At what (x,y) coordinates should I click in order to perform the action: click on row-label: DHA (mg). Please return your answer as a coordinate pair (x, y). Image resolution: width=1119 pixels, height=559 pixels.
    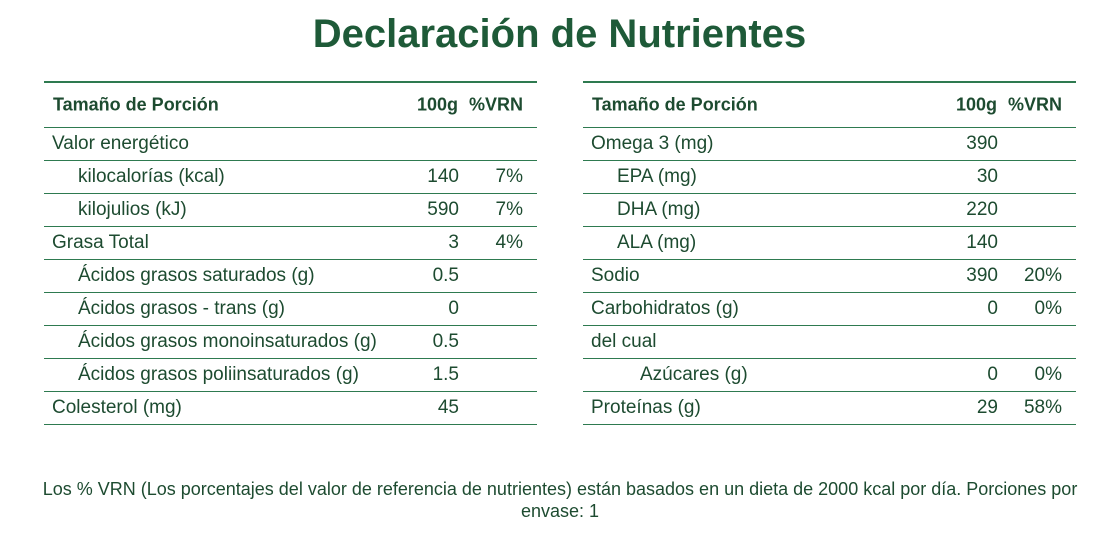
    Looking at the image, I should click on (659, 209).